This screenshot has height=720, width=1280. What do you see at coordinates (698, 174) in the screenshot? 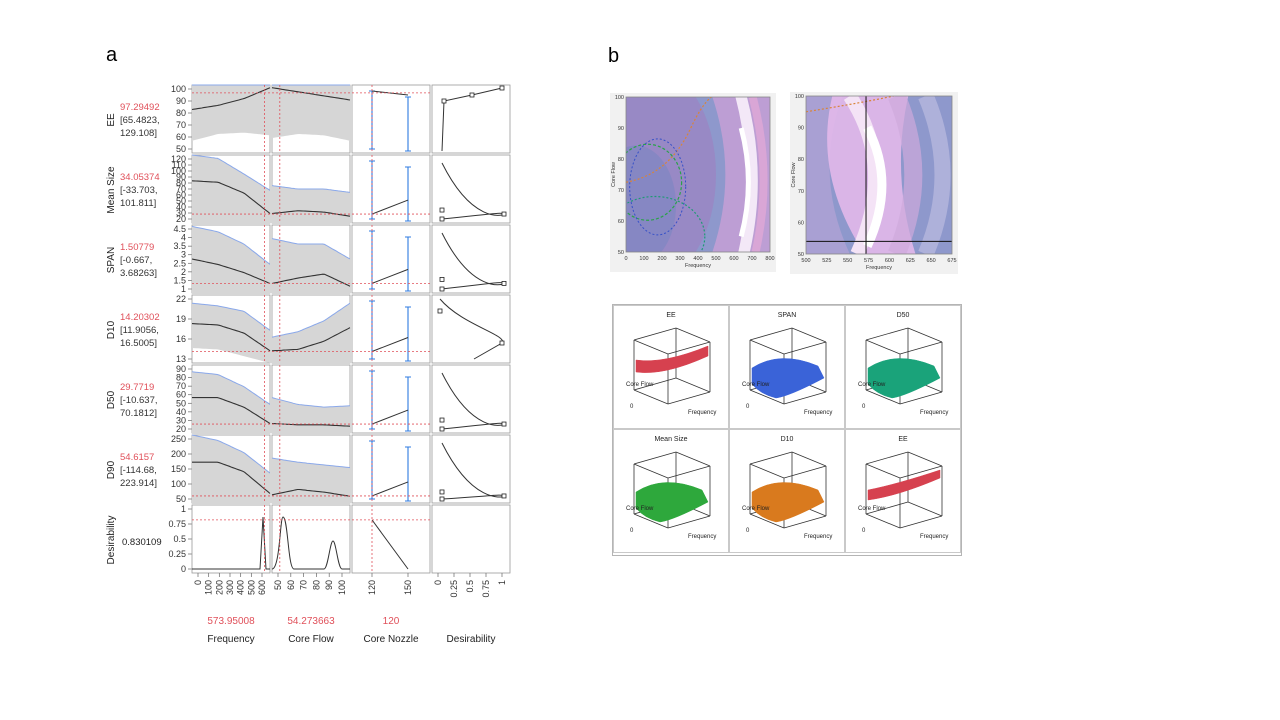
I see `contour-regions` at bounding box center [698, 174].